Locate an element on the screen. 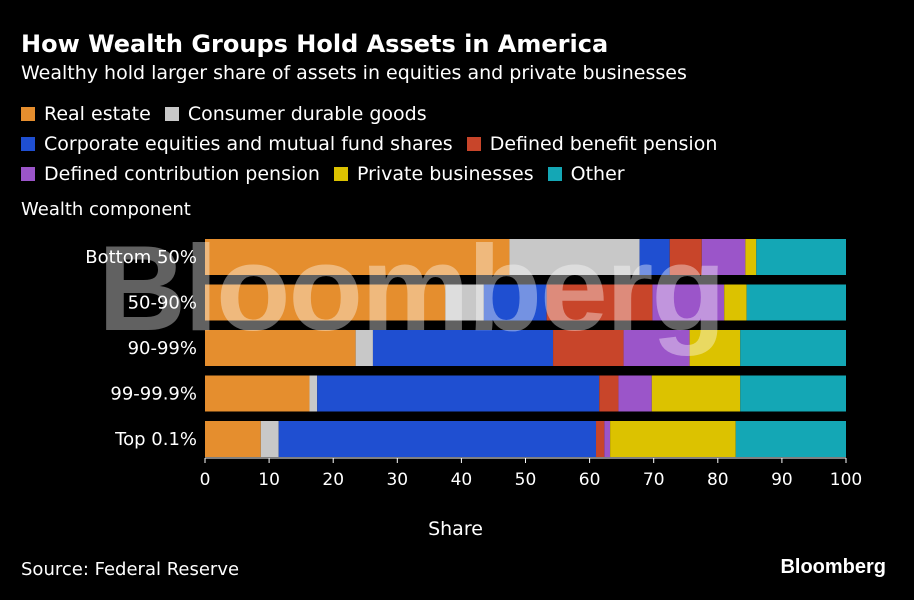 Image resolution: width=914 pixels, height=600 pixels. chart-title: How Wealth Groups Hold Assets in America is located at coordinates (315, 44).